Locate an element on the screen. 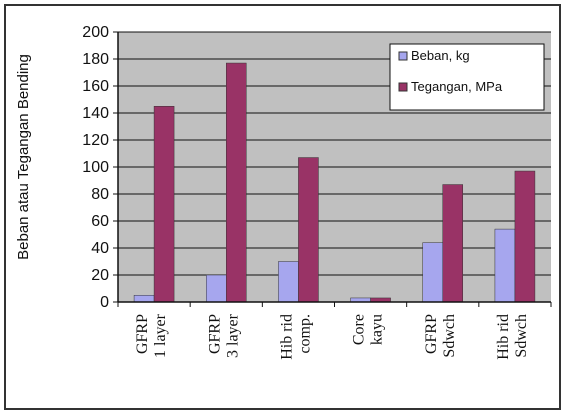  x-category-label: kayu is located at coordinates (377, 329).